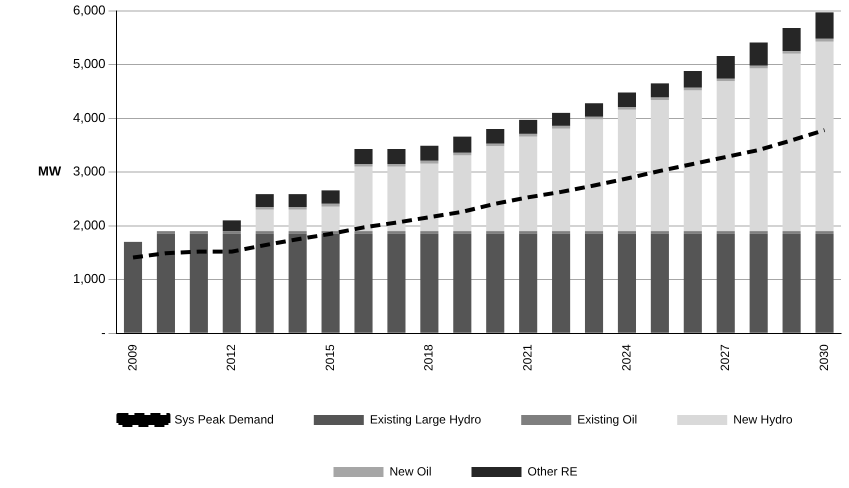 The width and height of the screenshot is (849, 488). I want to click on legend-label: New Hydro, so click(763, 419).